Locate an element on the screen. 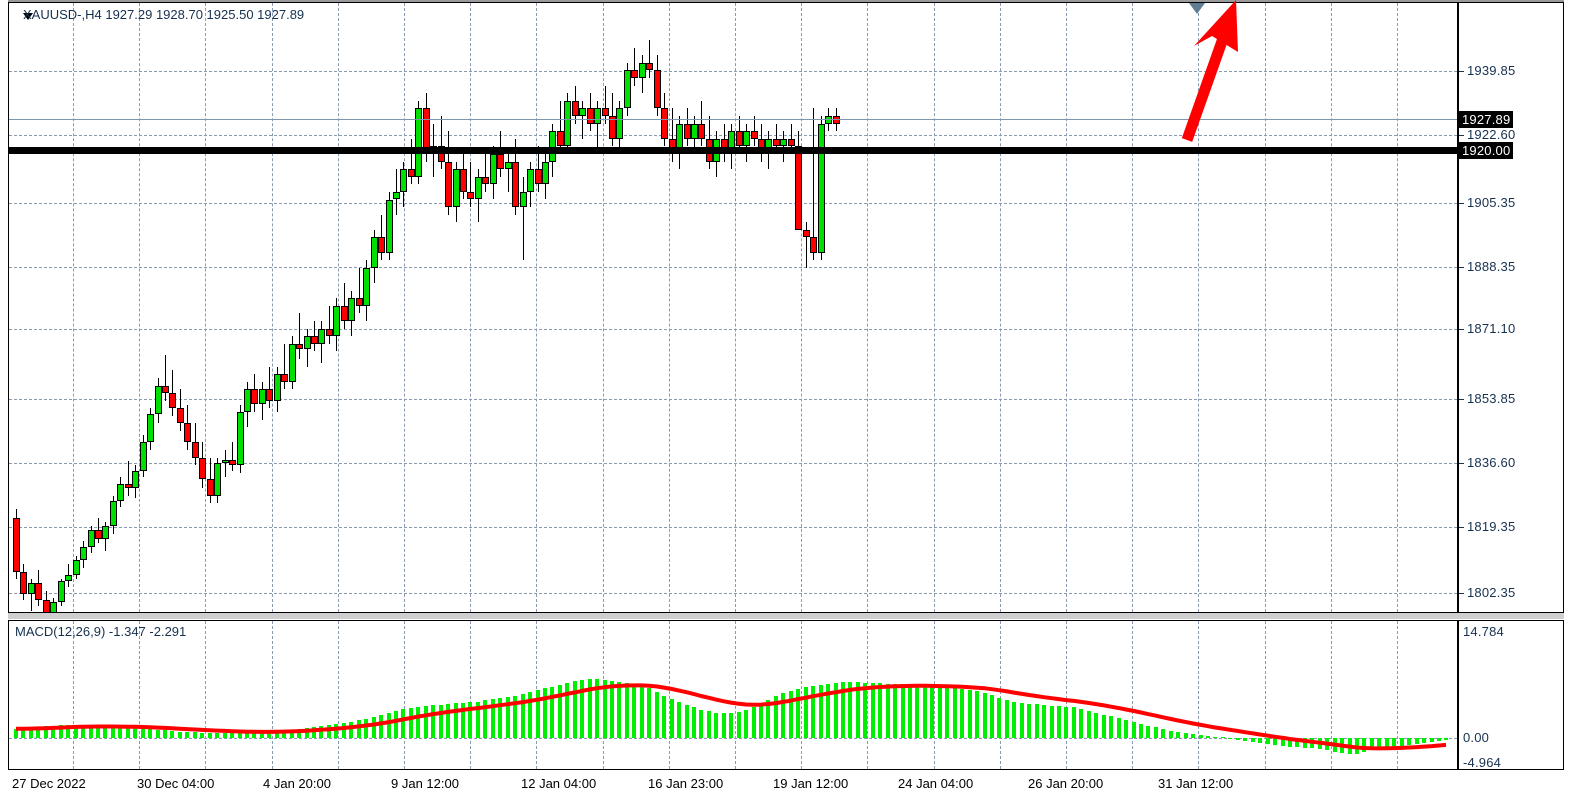 The image size is (1571, 803). chart-top-marker-icon is located at coordinates (1197, 8).